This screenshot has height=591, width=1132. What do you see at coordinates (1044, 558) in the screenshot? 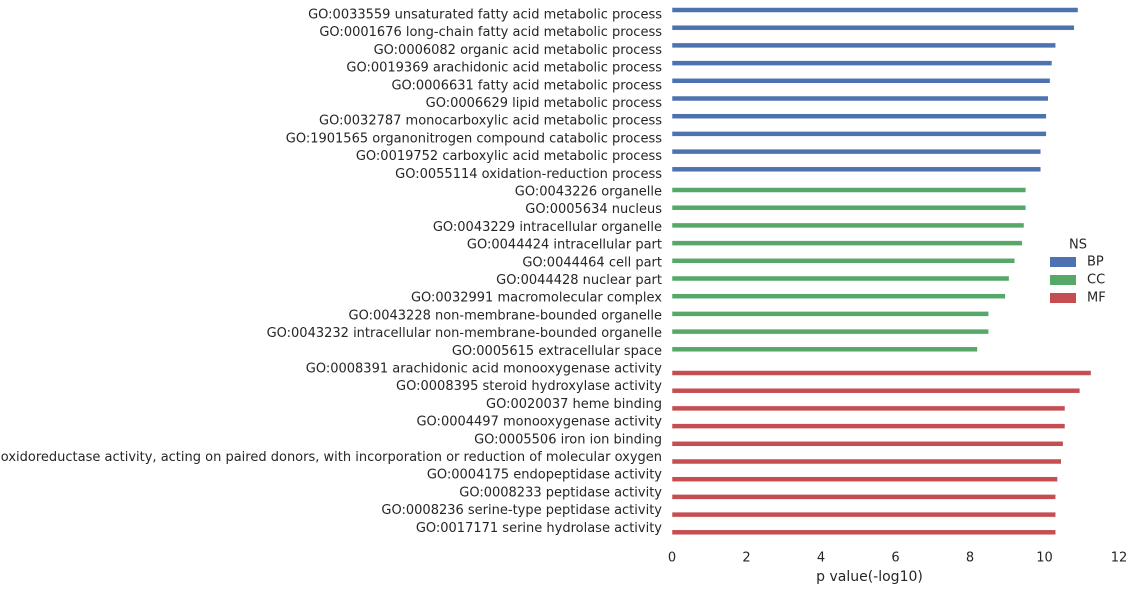
I see `x-tick-label: 10` at bounding box center [1044, 558].